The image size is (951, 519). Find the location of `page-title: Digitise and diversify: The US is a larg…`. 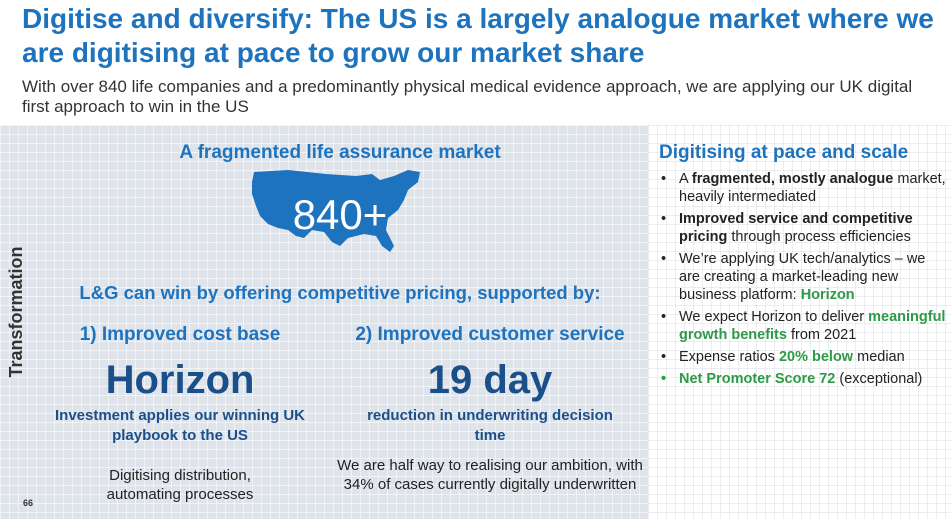

page-title: Digitise and diversify: The US is a larg… is located at coordinates (478, 35).